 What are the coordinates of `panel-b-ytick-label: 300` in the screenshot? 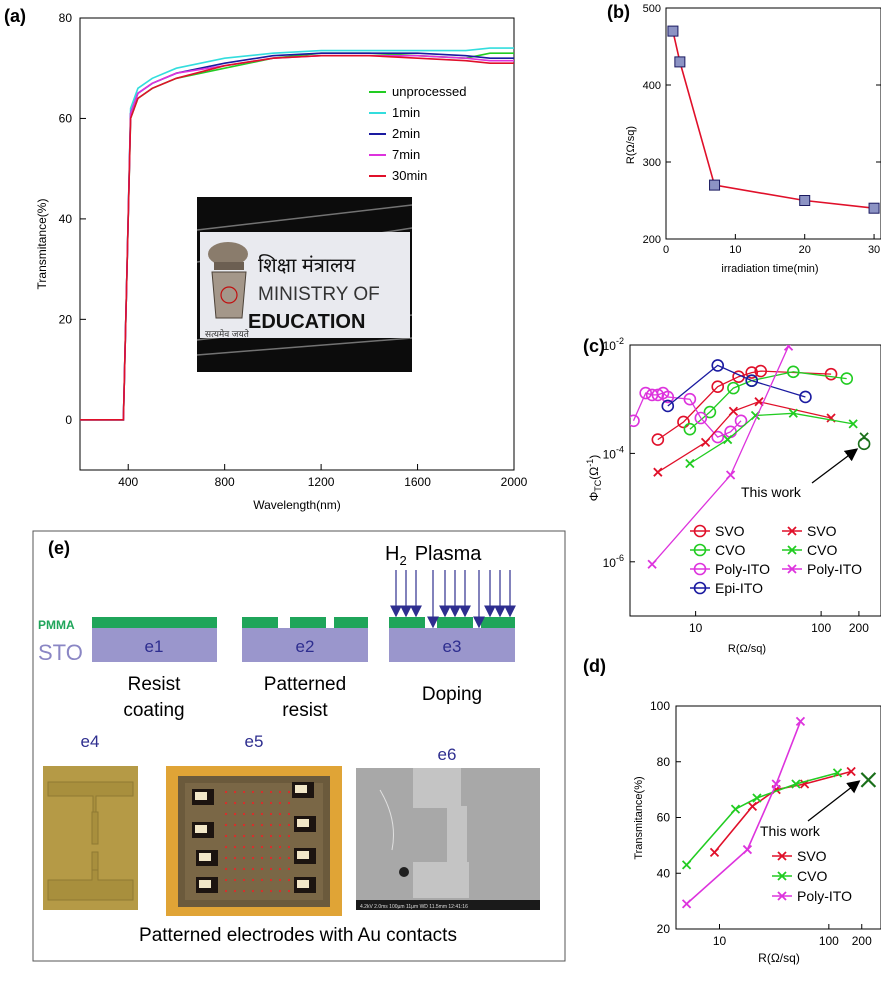 It's located at (652, 163).